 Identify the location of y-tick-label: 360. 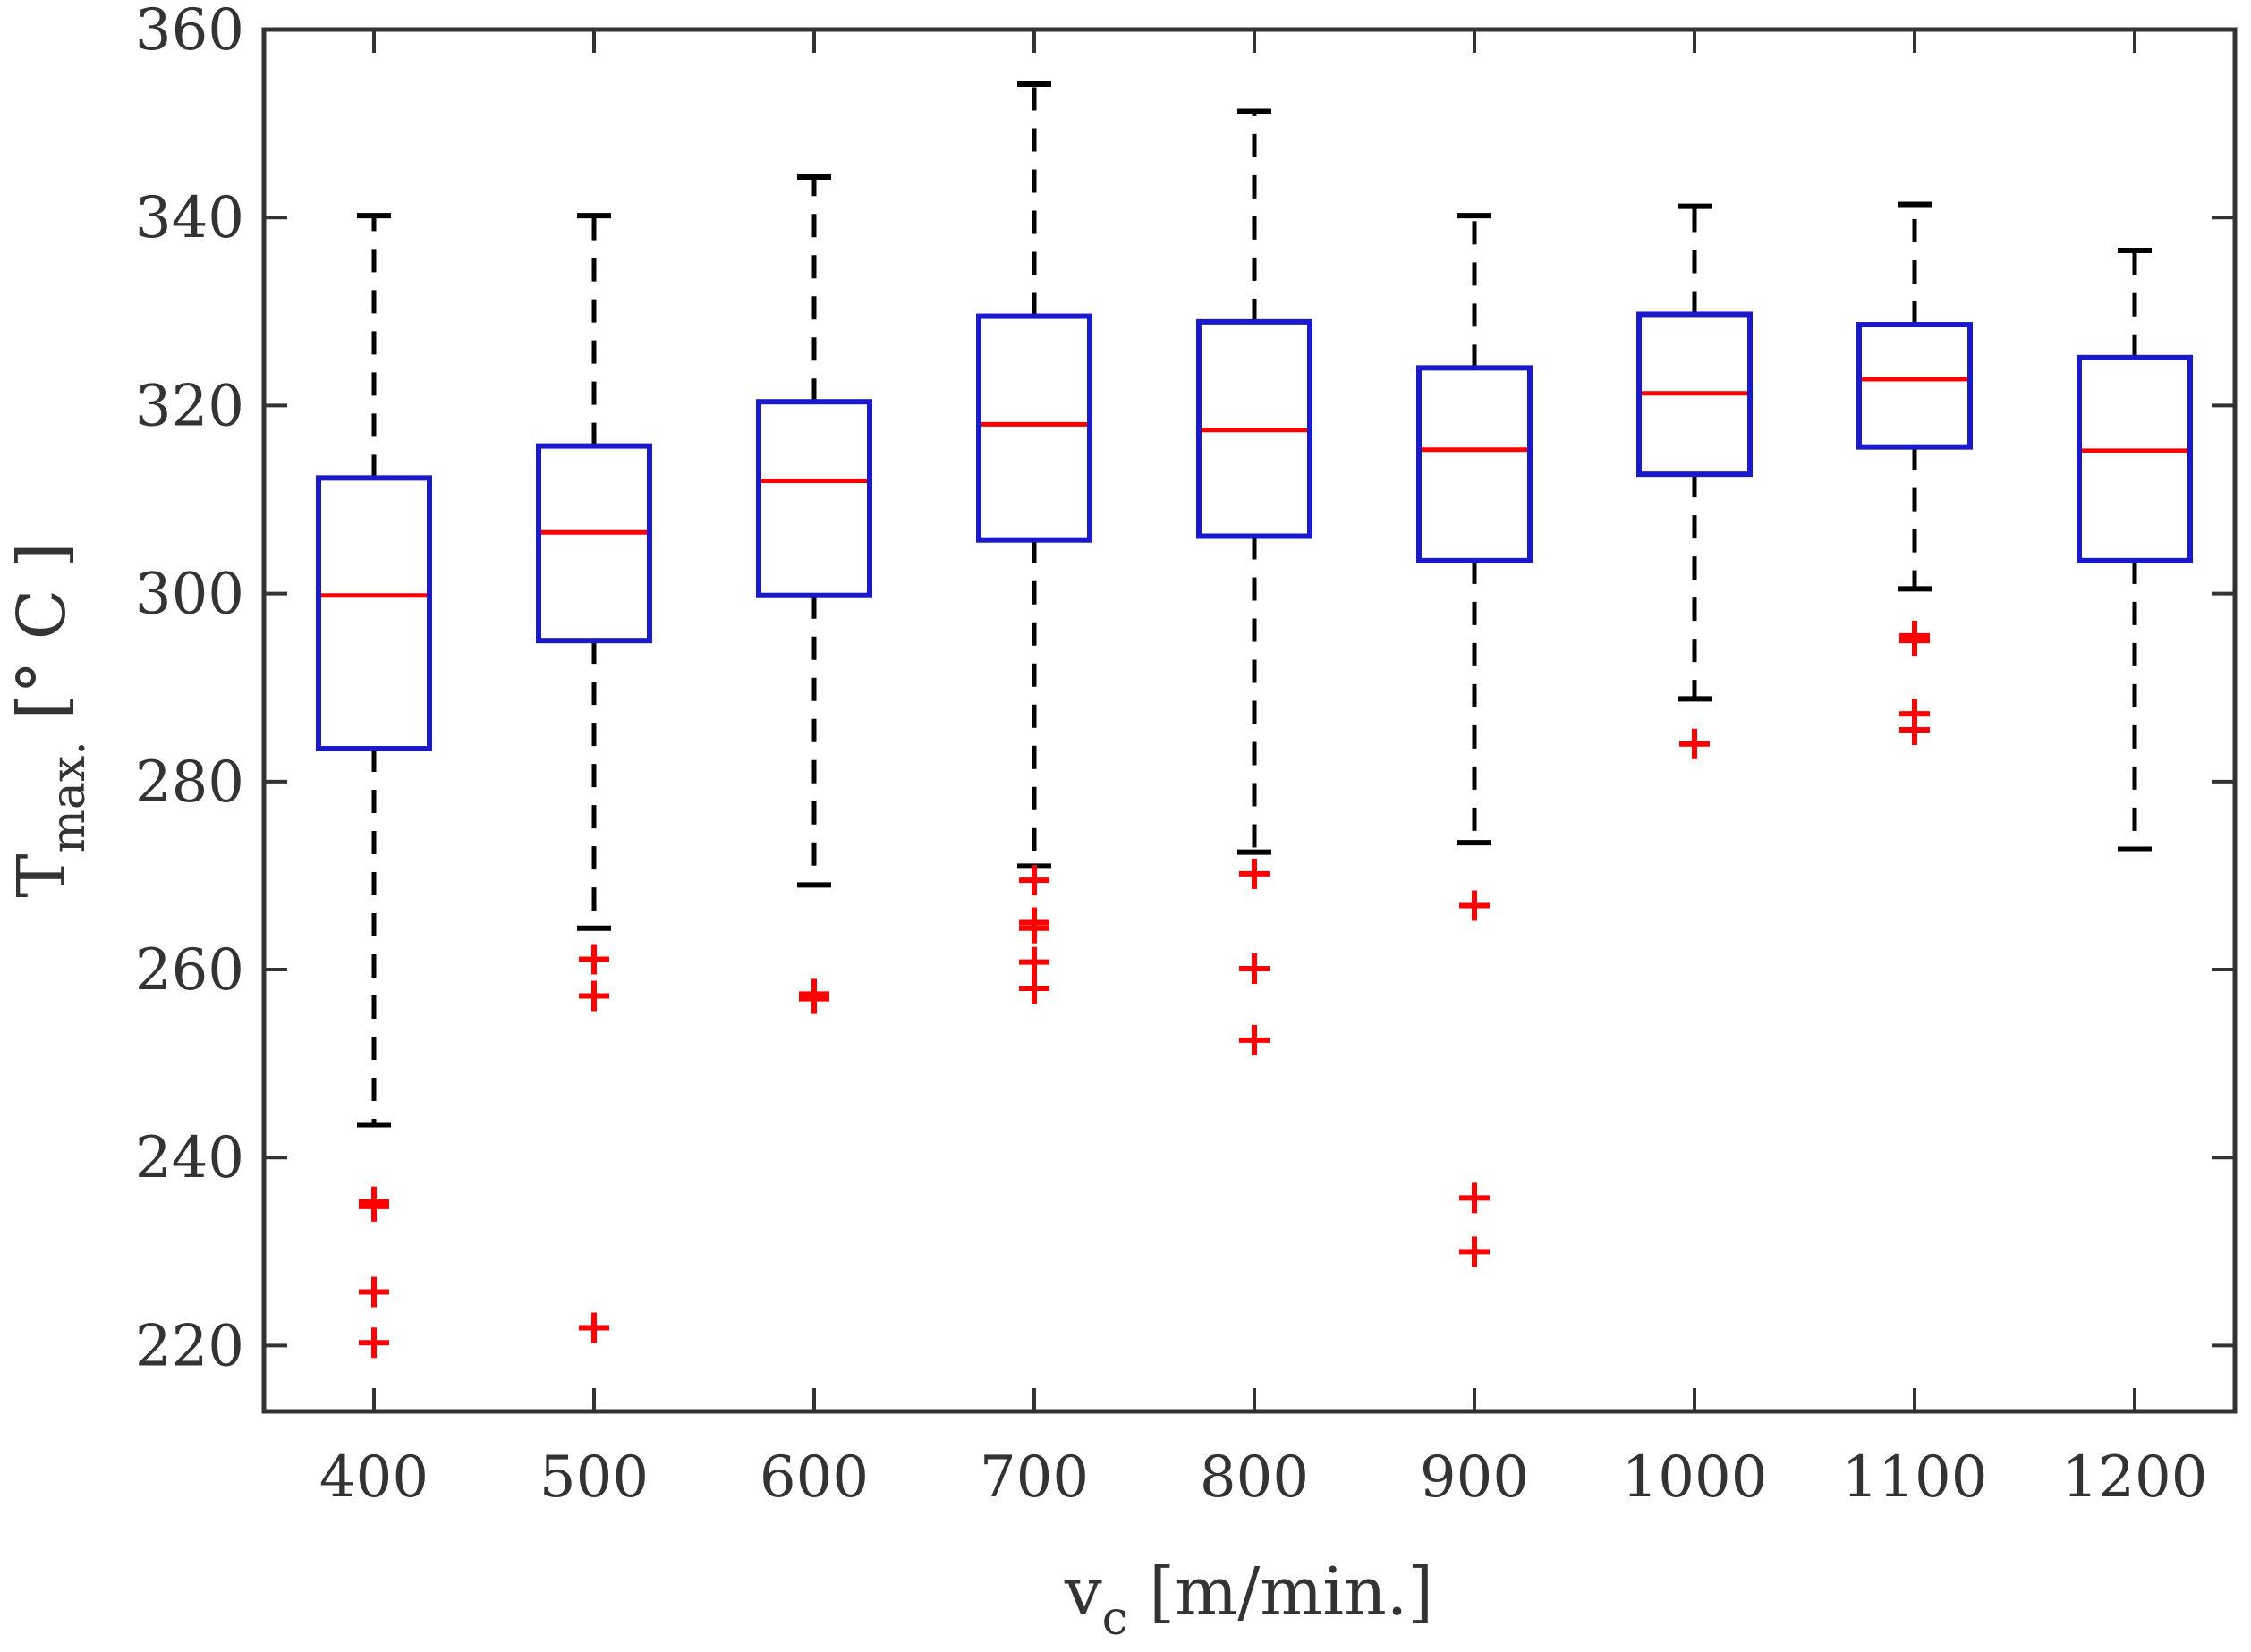
(189, 32).